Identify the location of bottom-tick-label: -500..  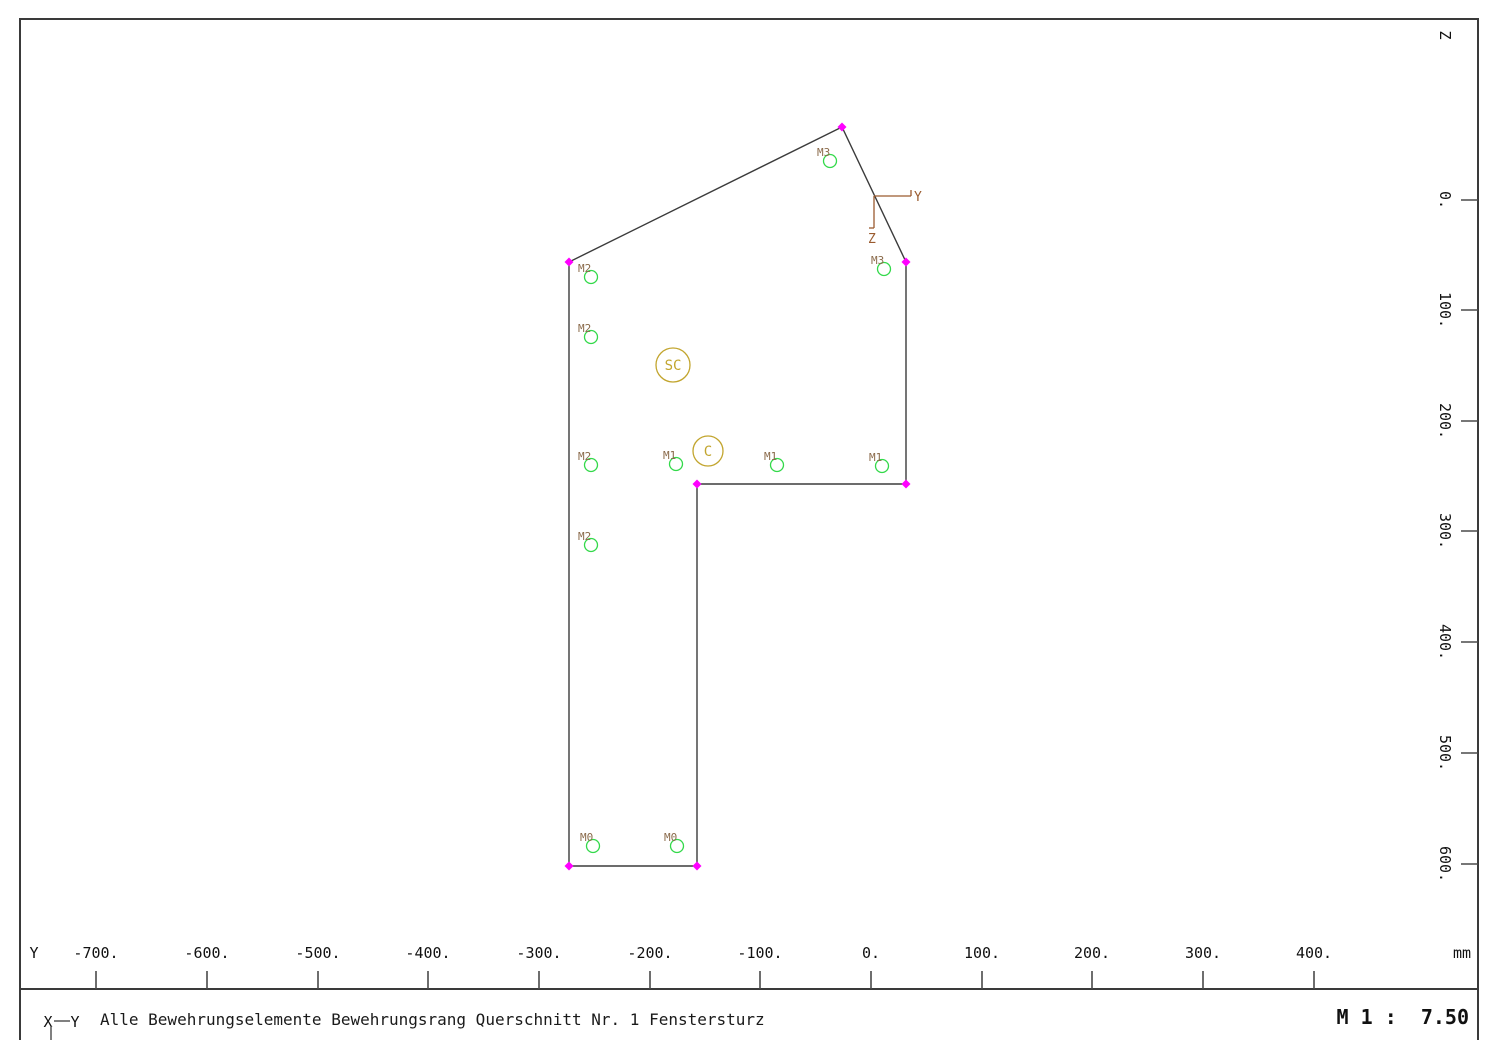
(317, 953).